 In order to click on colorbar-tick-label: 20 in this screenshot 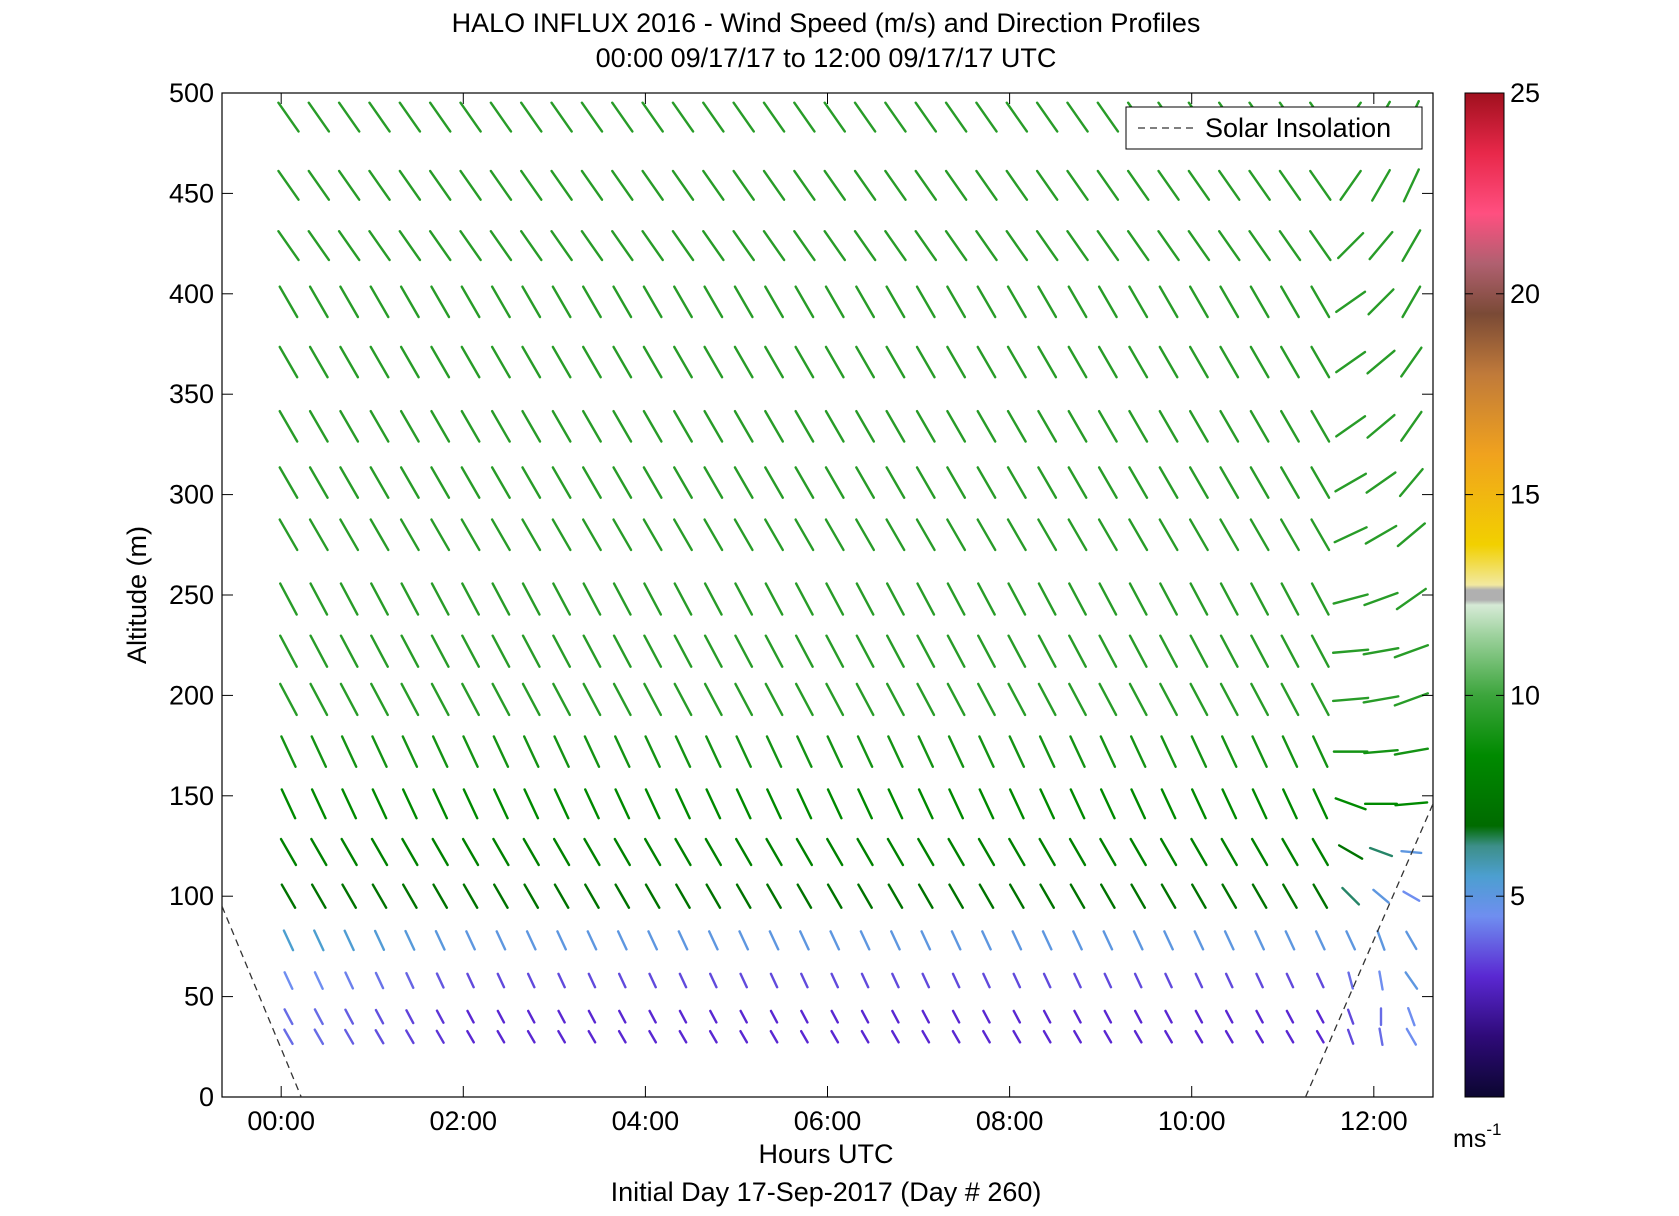, I will do `click(1525, 294)`.